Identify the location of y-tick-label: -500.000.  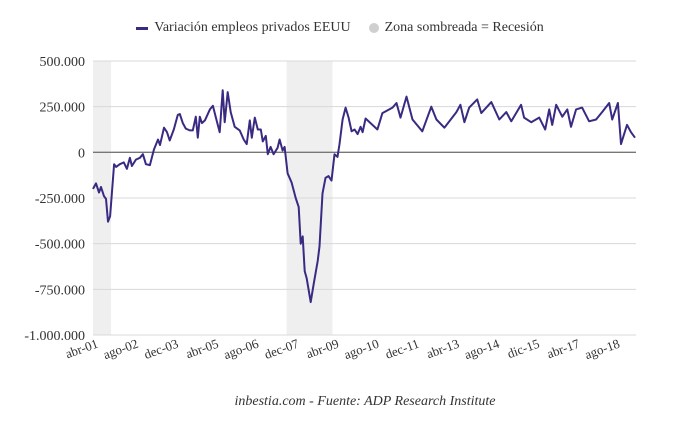
(60, 245).